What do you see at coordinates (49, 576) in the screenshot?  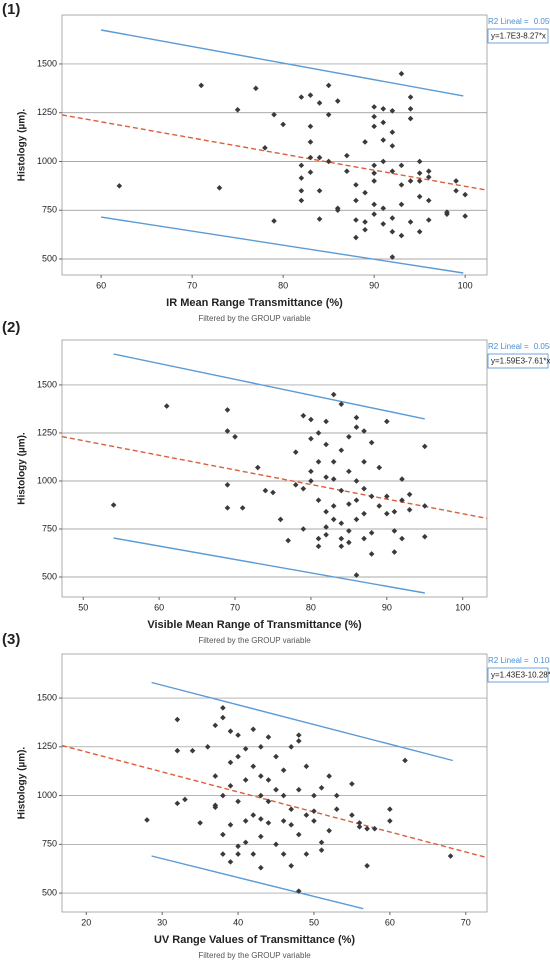 I see `y-tick-label: 500` at bounding box center [49, 576].